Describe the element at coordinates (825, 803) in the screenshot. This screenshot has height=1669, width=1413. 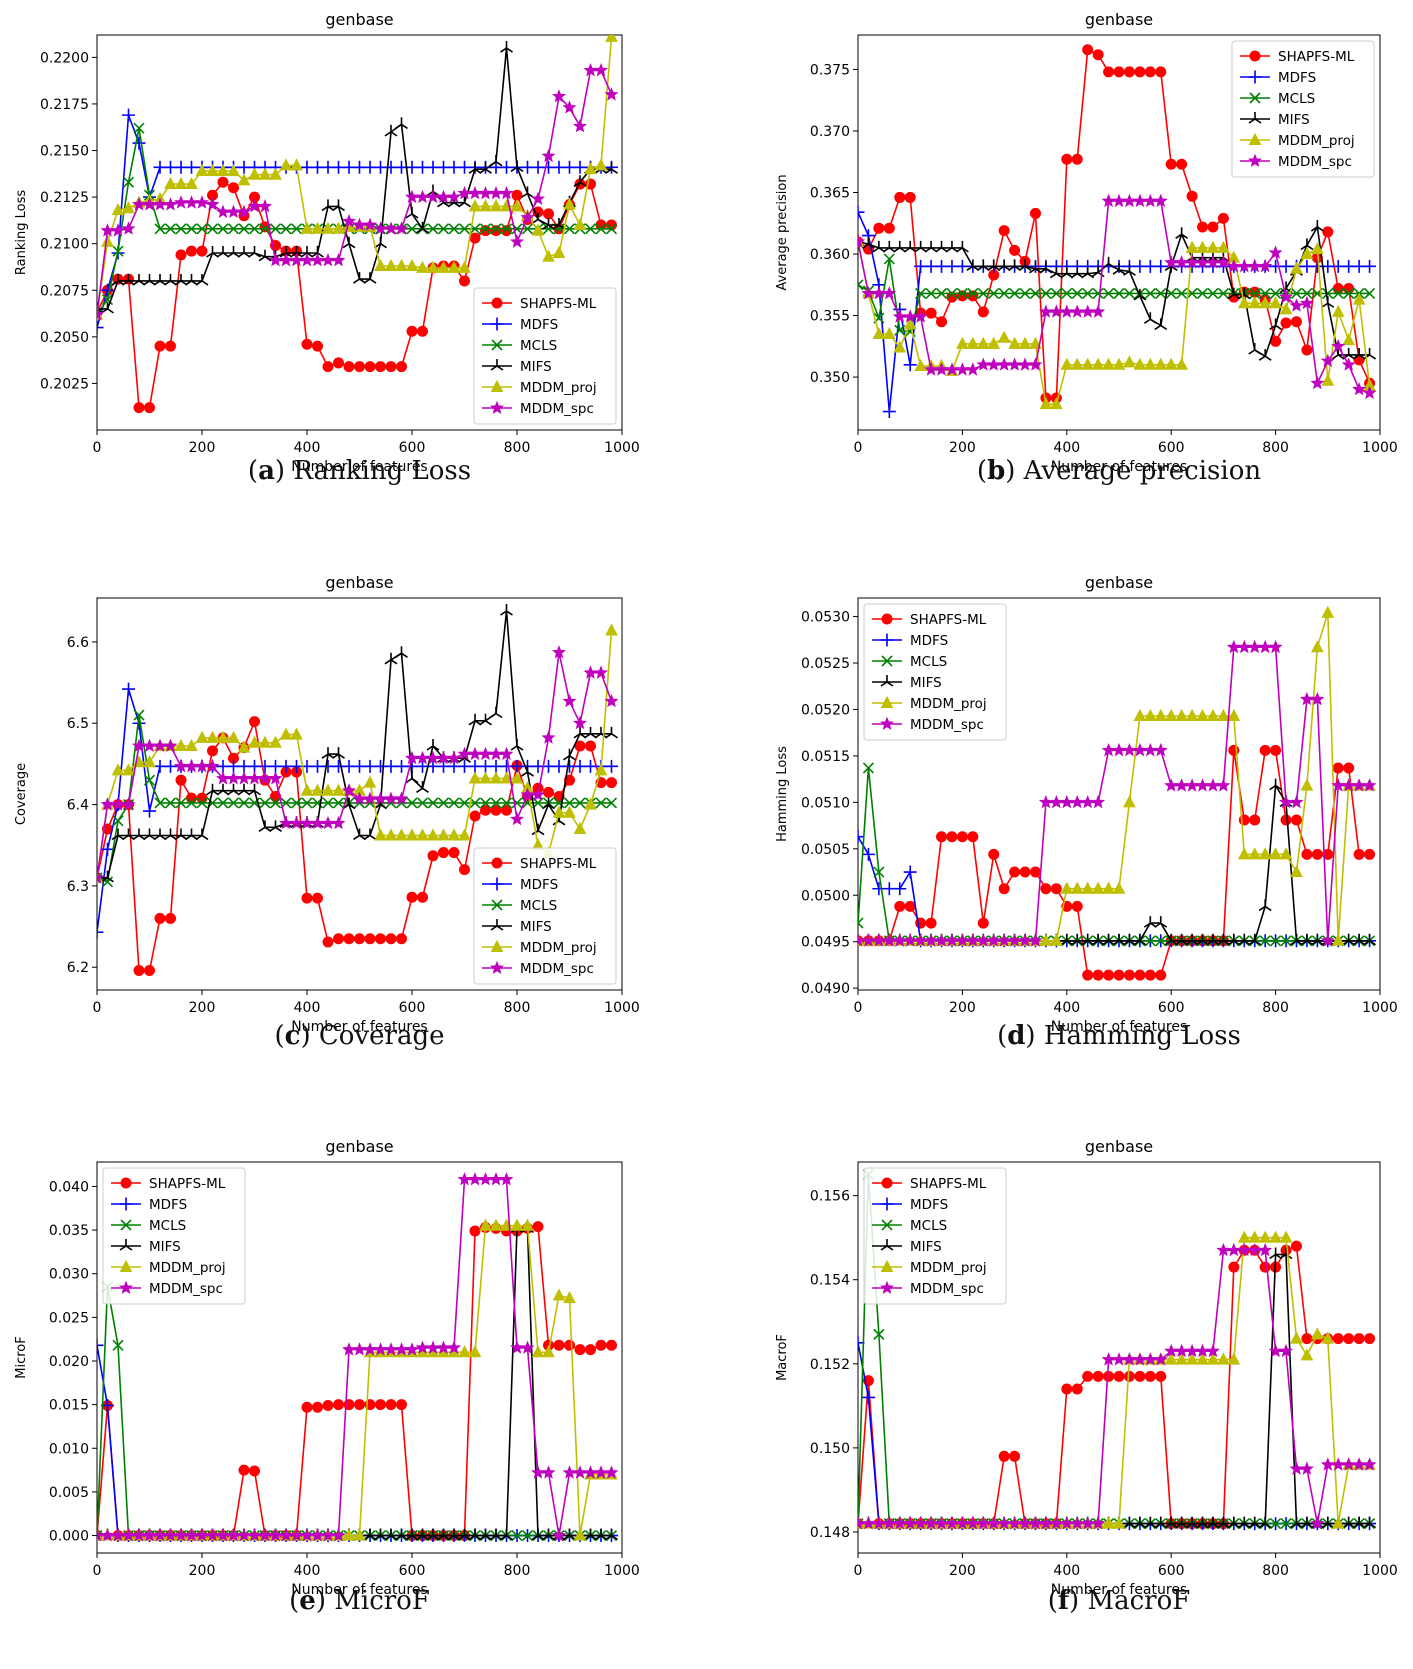
I see `y-tick-label: 0.0510` at that location.